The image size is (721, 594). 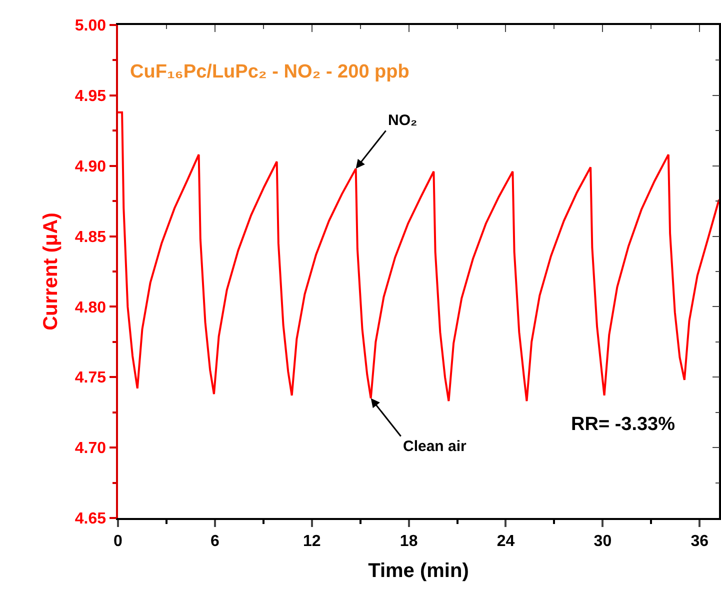 I want to click on annotation: Clean air, so click(x=435, y=446).